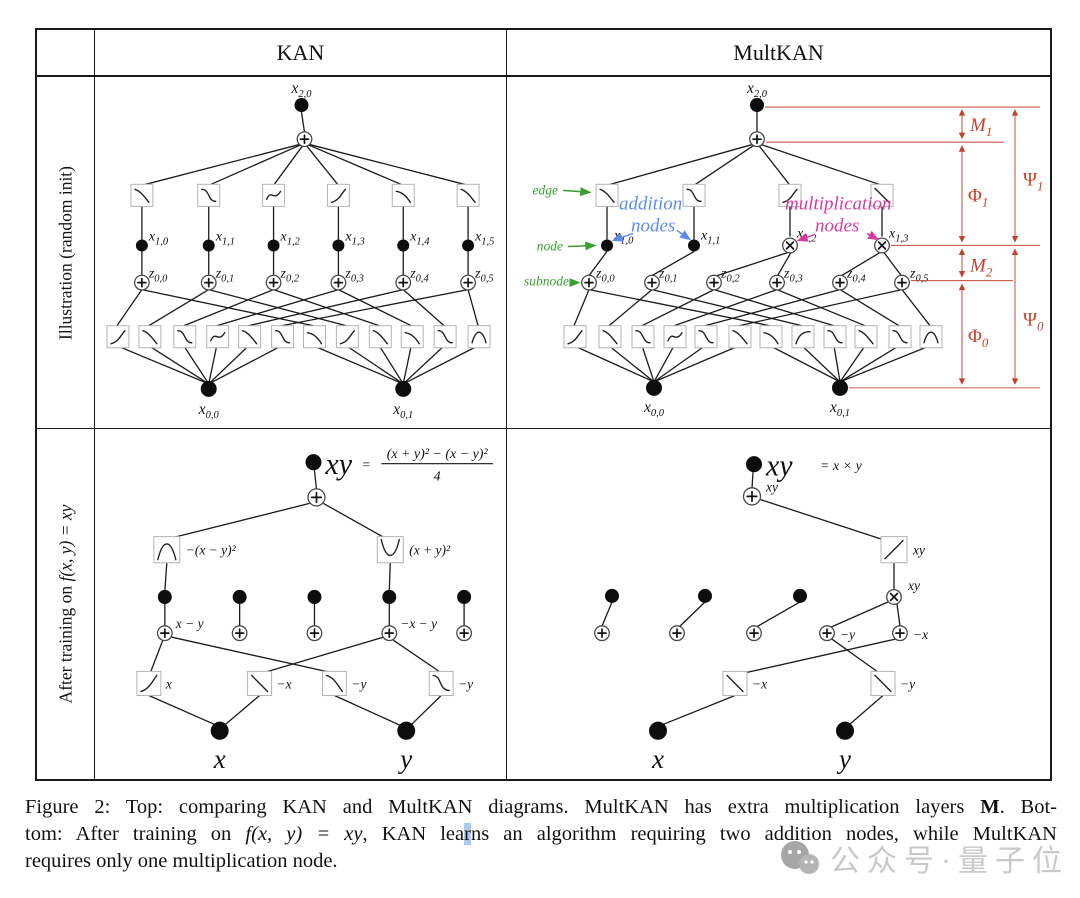 The height and width of the screenshot is (898, 1080). What do you see at coordinates (990, 807) in the screenshot?
I see `caption-bold-M: M` at bounding box center [990, 807].